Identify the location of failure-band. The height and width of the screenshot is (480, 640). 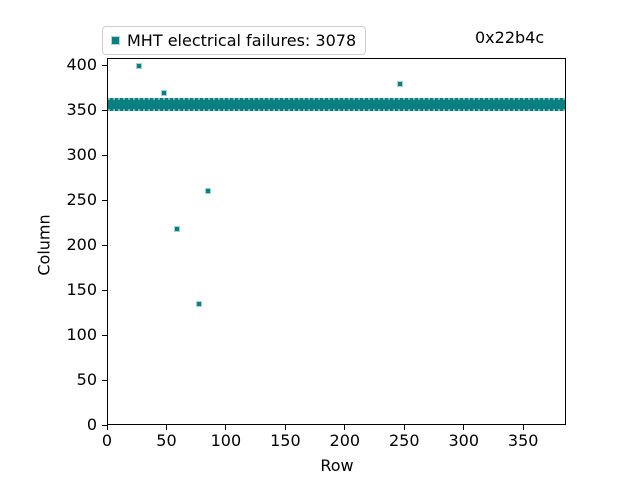
(336, 105).